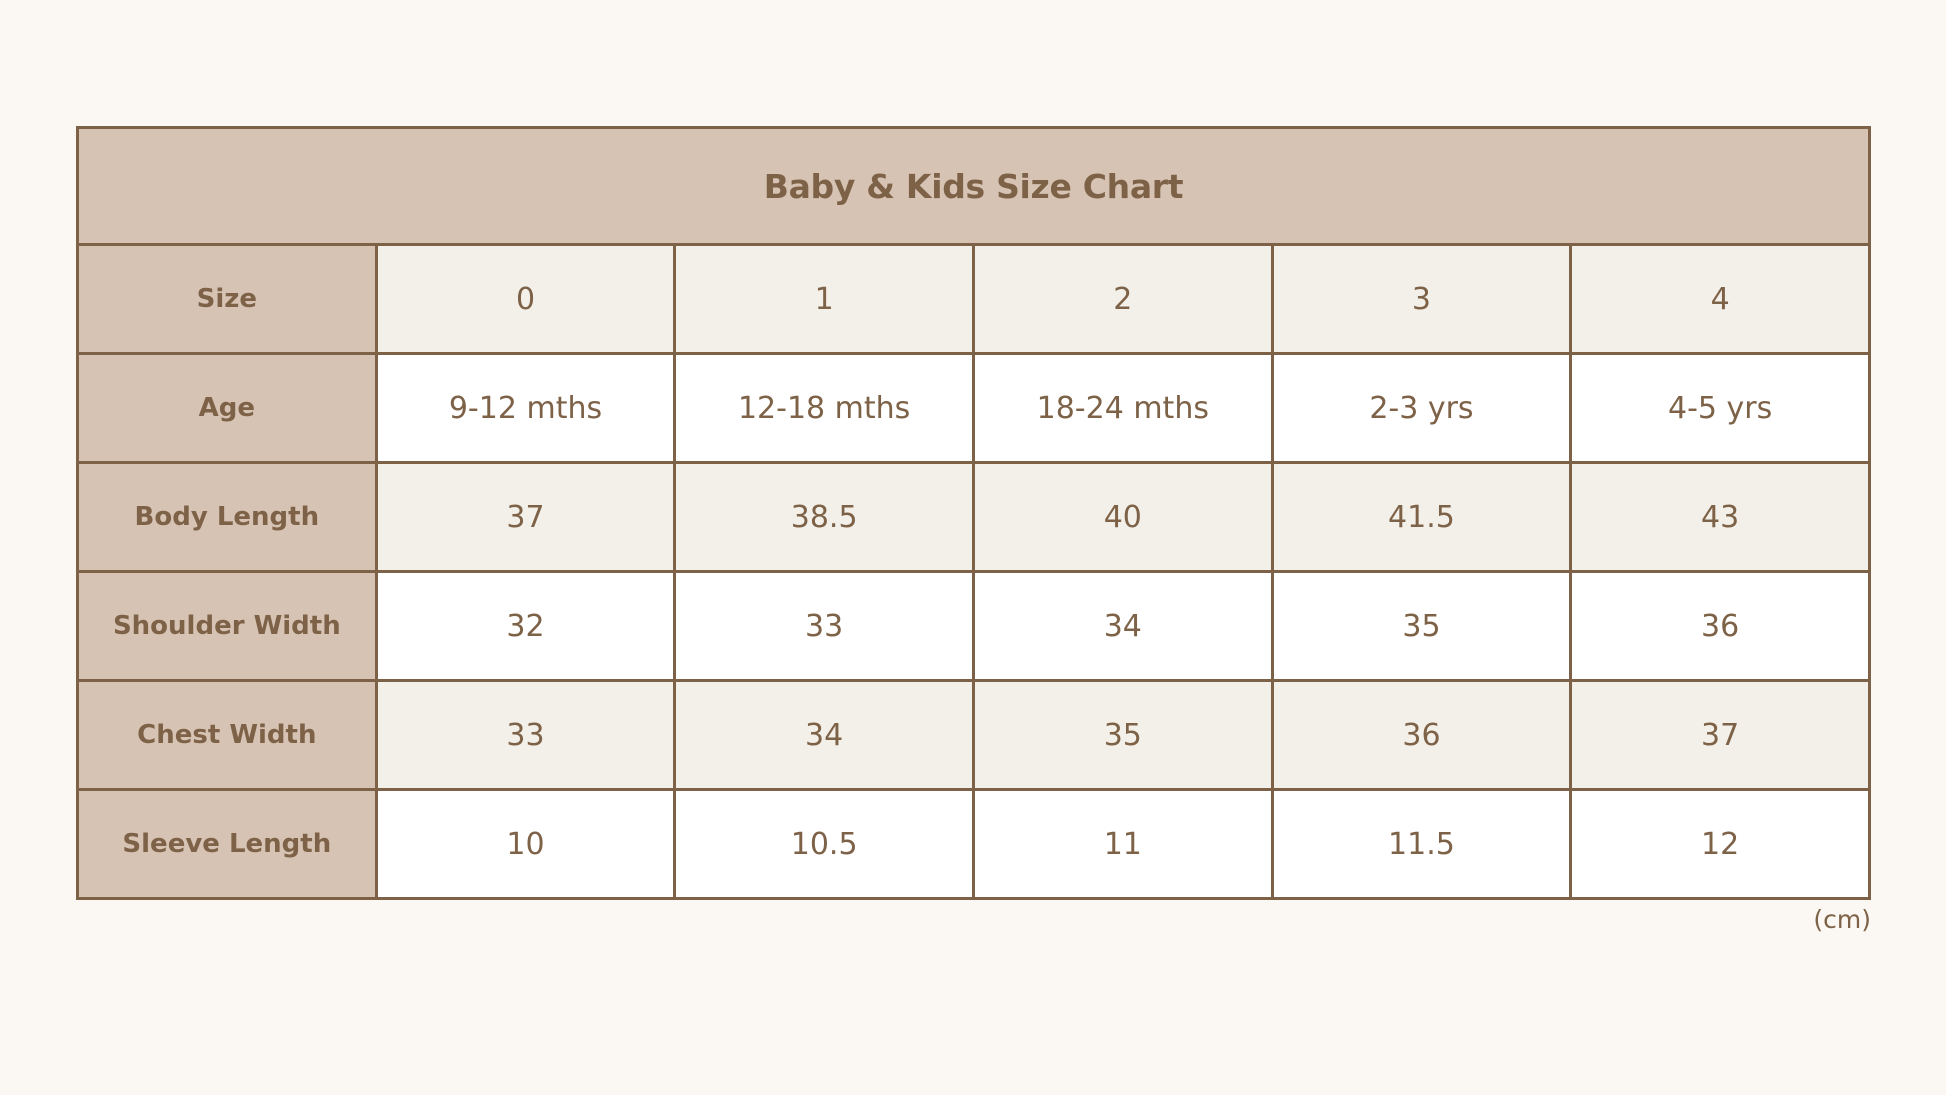 This screenshot has height=1095, width=1946. I want to click on cell-chest-width-3: 36, so click(1421, 735).